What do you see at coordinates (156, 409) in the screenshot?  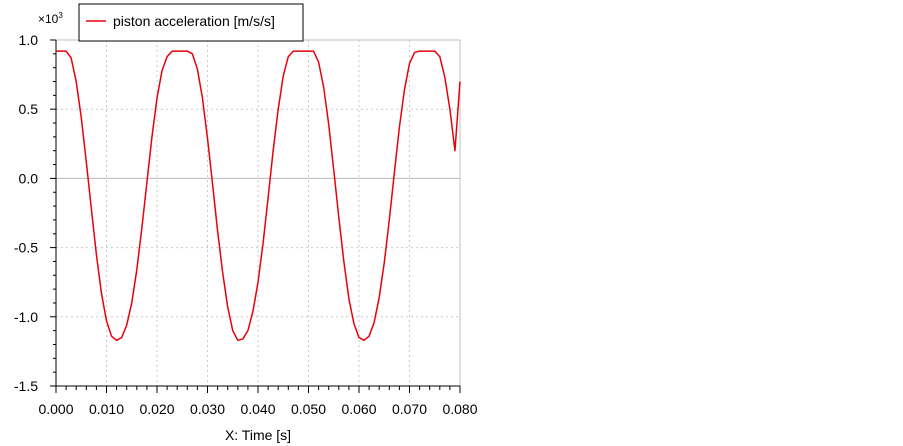 I see `x-tick-label: 0.020` at bounding box center [156, 409].